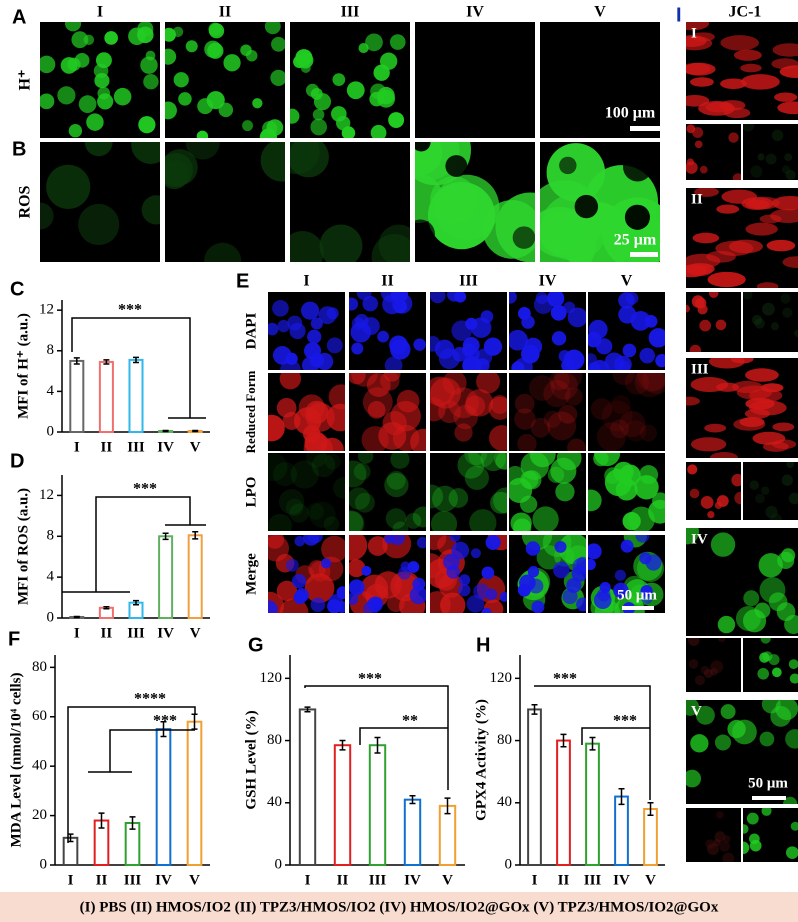 This screenshot has width=798, height=922. What do you see at coordinates (343, 880) in the screenshot?
I see `x-tick-label: II` at bounding box center [343, 880].